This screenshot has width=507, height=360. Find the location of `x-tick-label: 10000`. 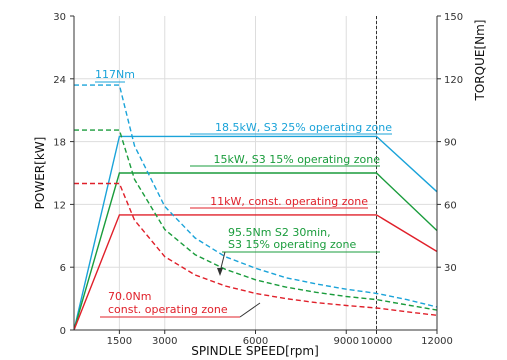

x-tick-label: 10000 is located at coordinates (377, 341).